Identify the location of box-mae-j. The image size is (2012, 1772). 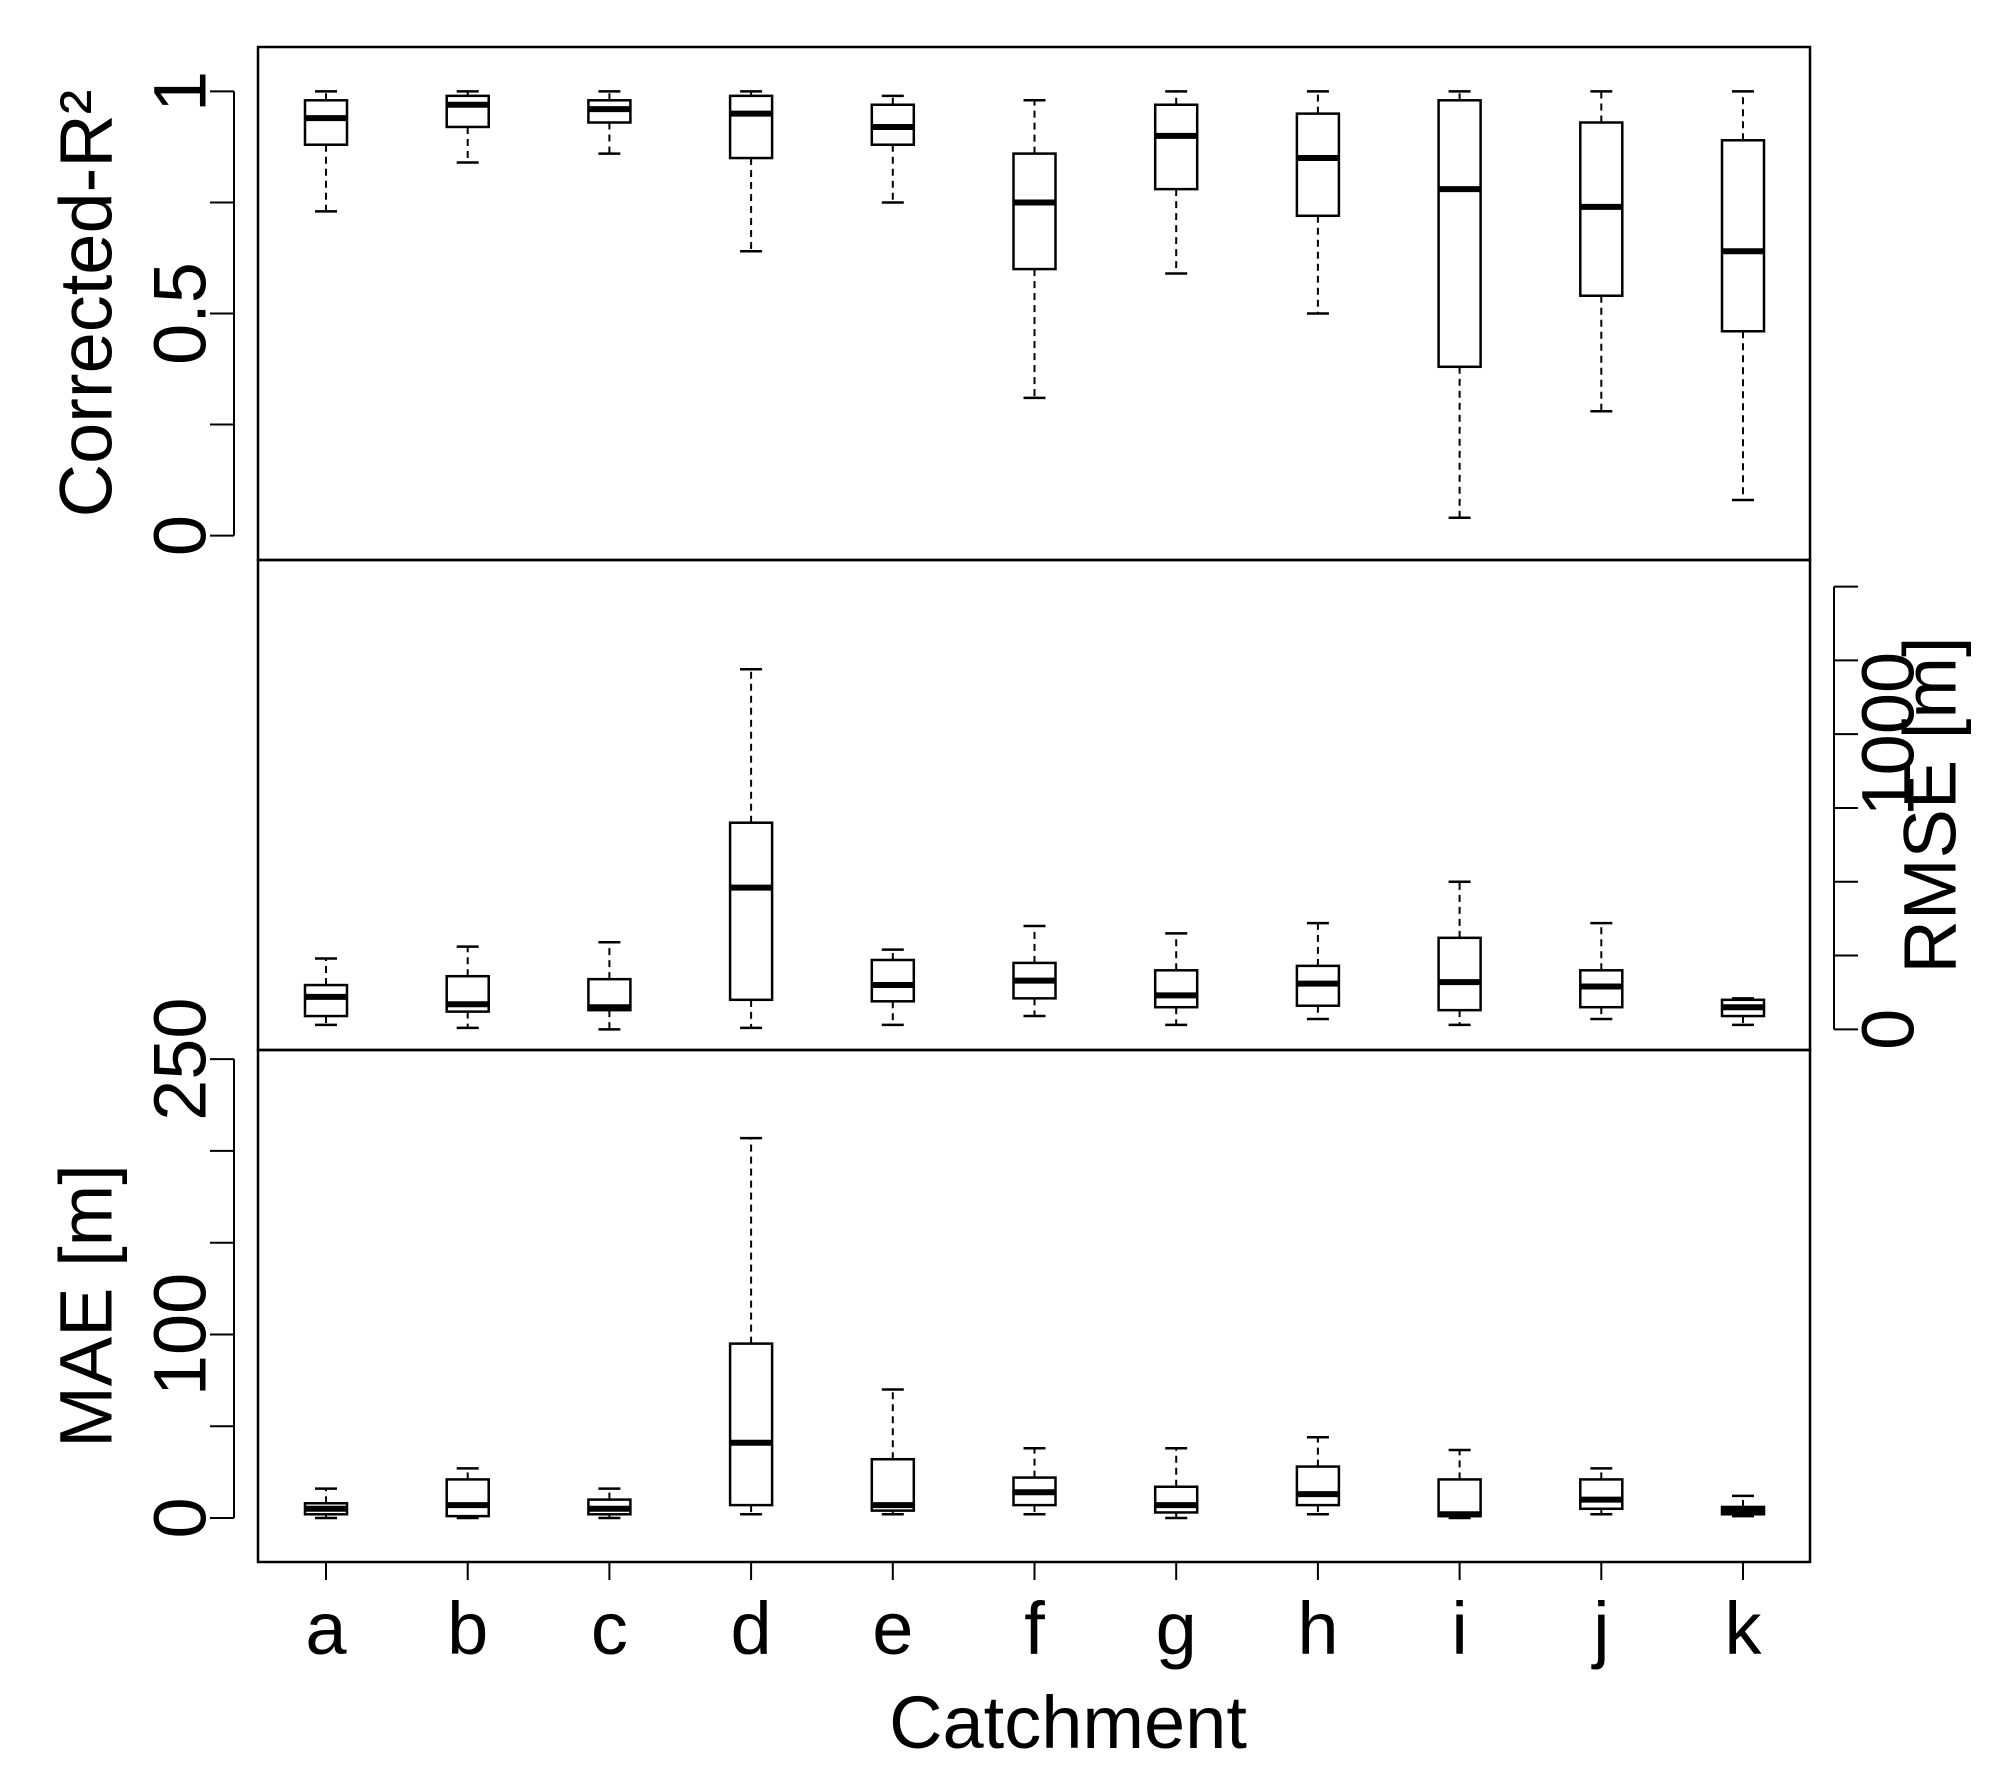
(1601, 1491).